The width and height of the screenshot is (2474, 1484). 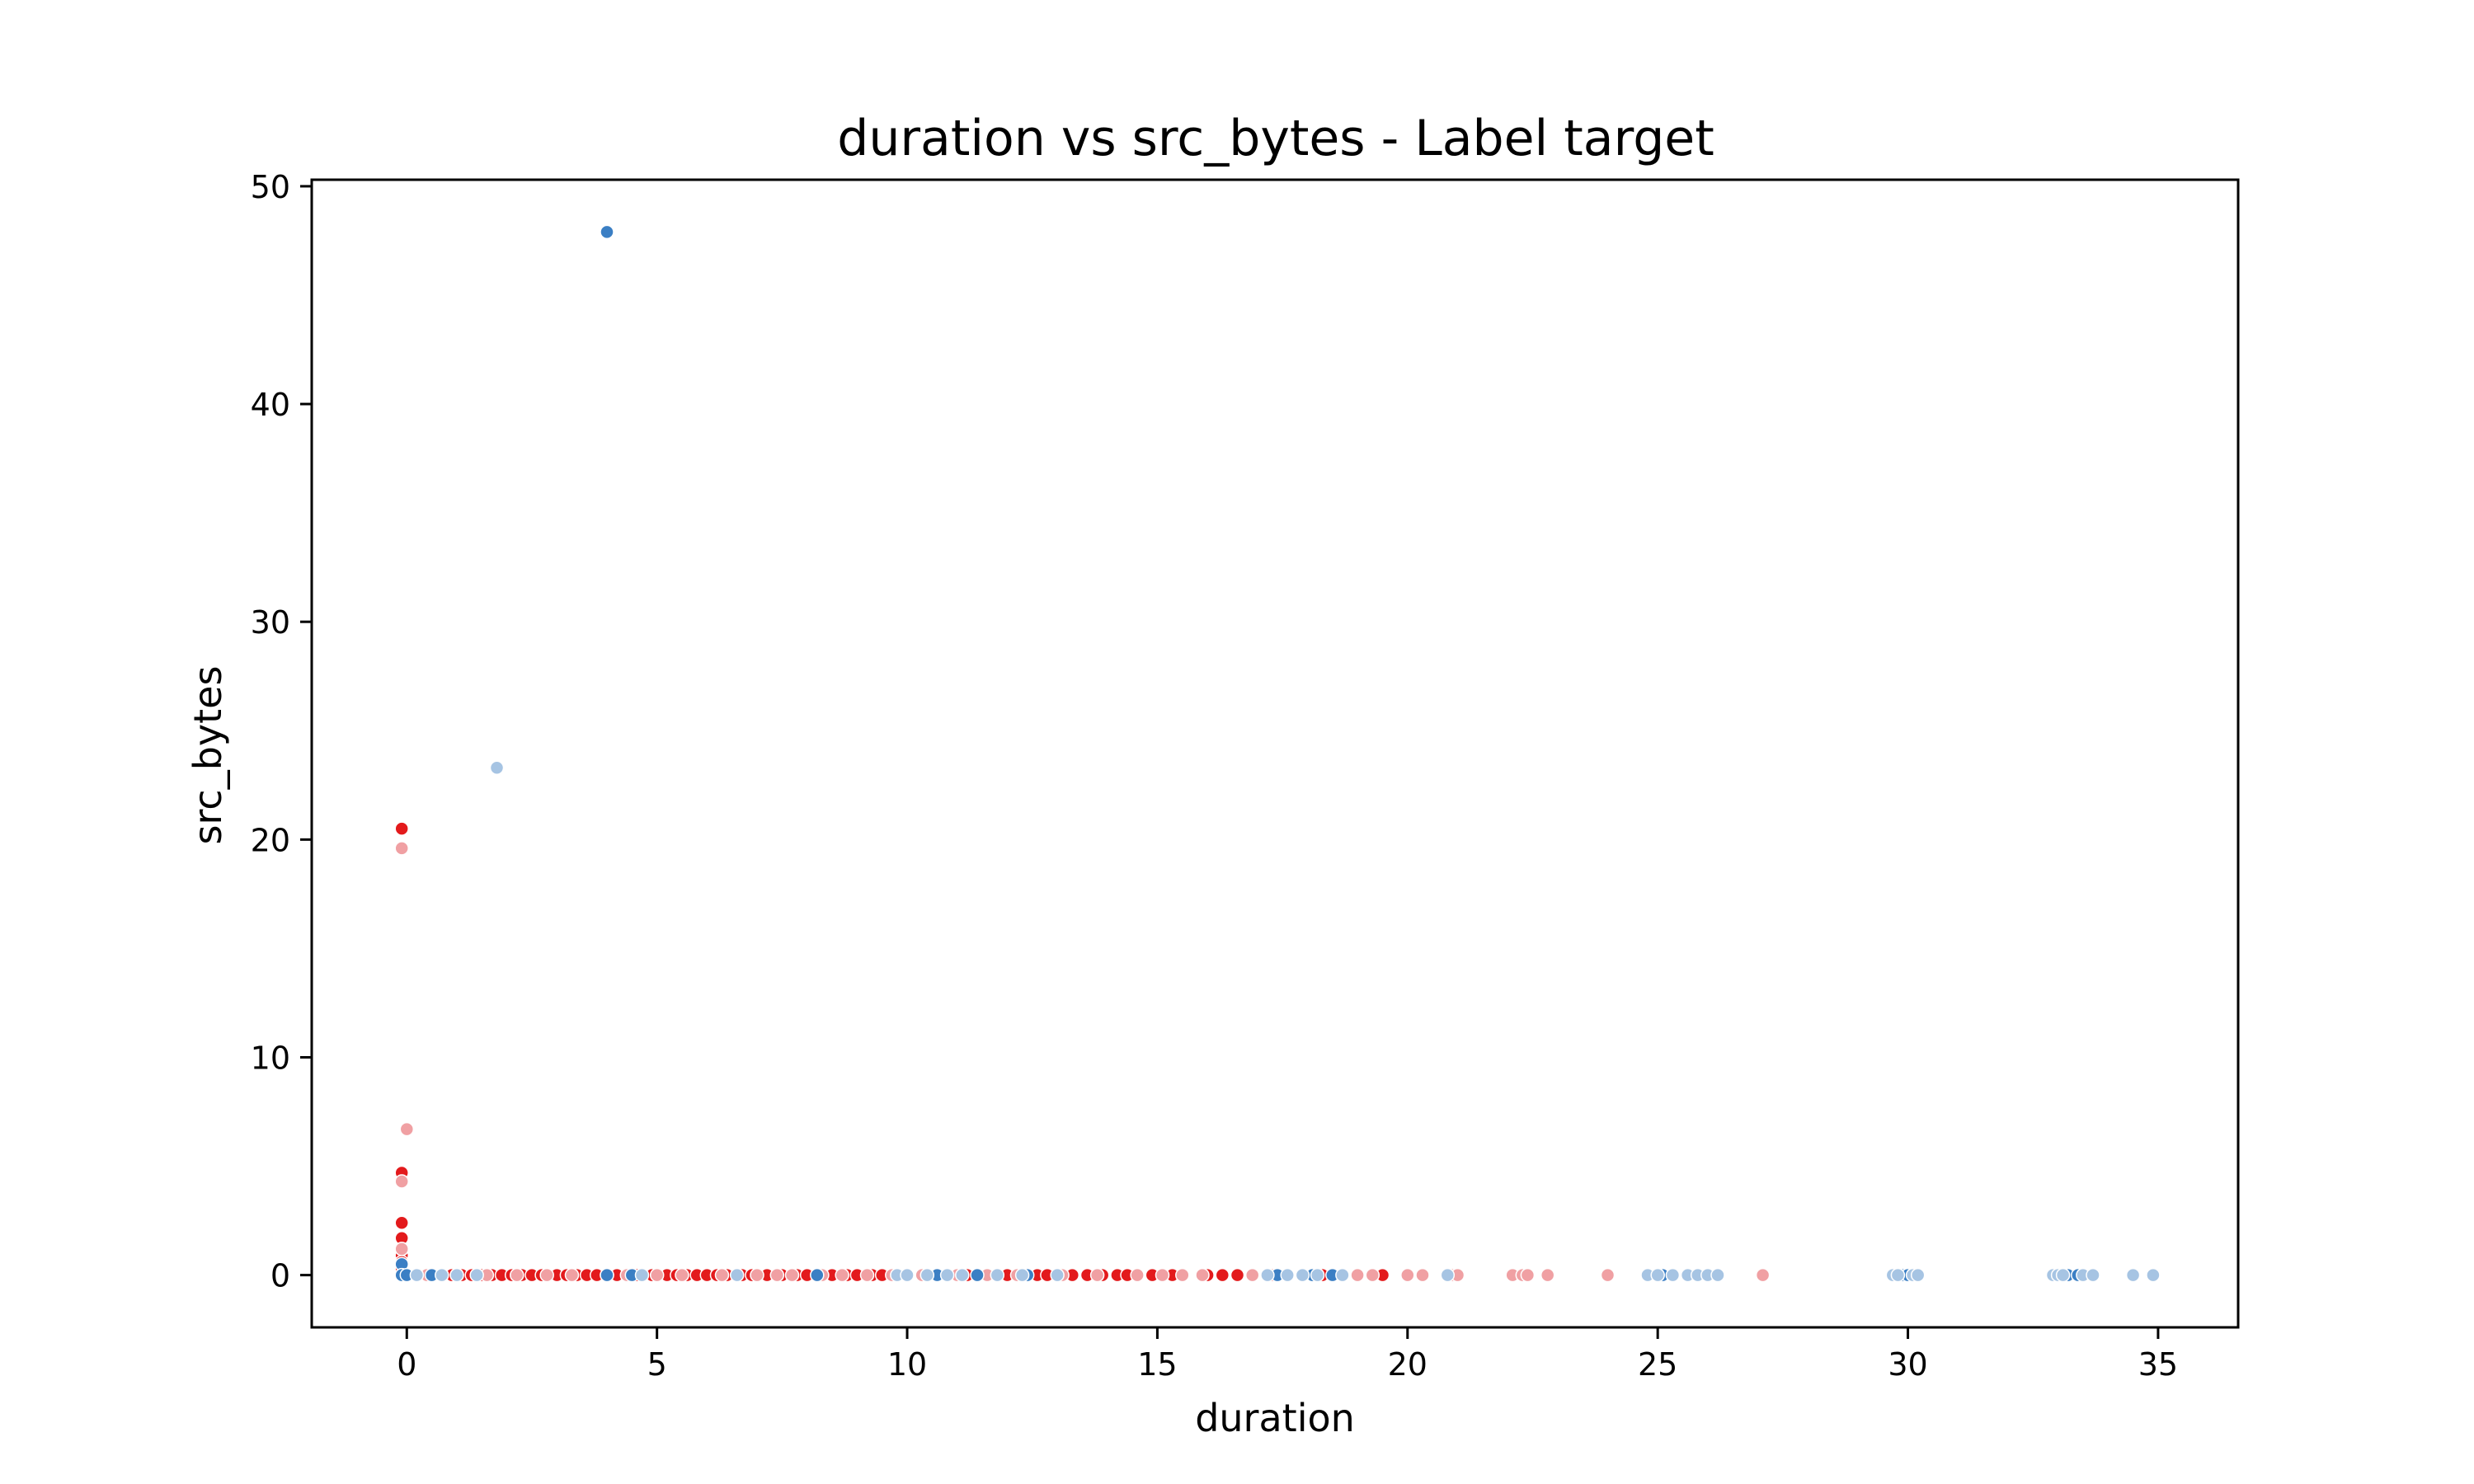 I want to click on x-tick-label: 5, so click(x=657, y=1364).